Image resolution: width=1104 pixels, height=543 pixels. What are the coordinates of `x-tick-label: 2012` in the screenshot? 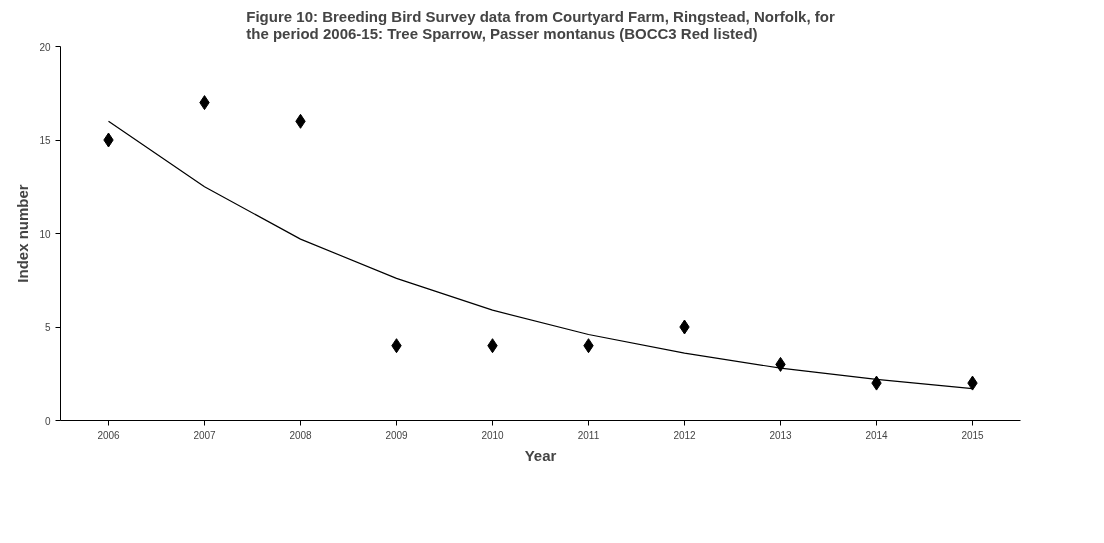 It's located at (685, 435).